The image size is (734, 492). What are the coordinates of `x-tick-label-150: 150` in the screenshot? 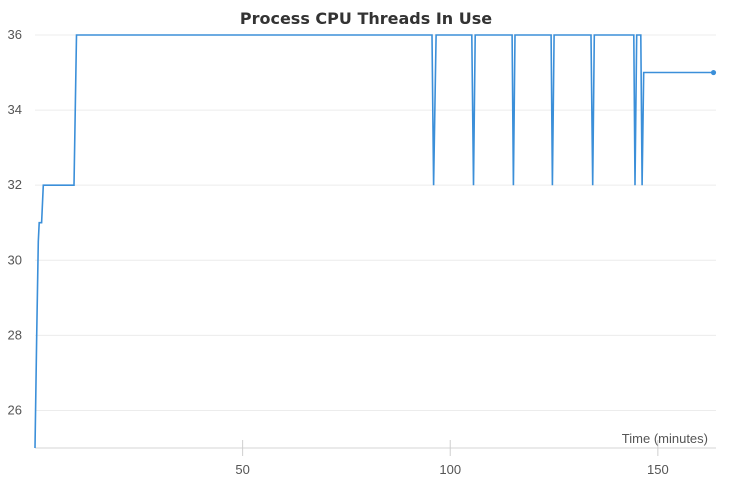 It's located at (658, 469).